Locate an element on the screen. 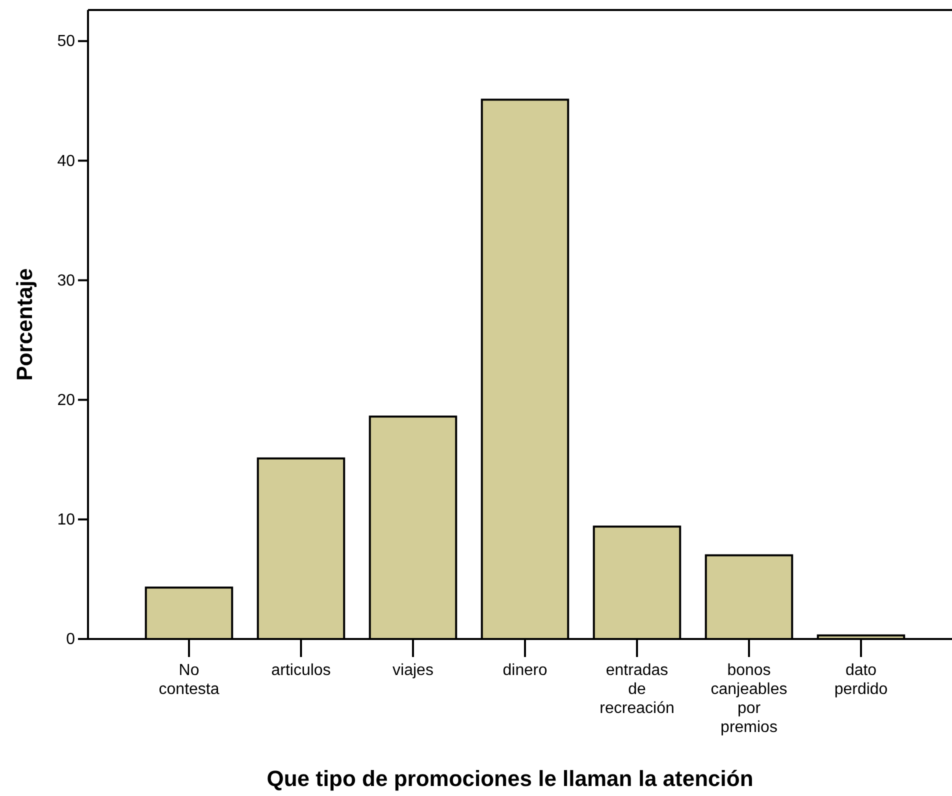  y-tick-label: 10 is located at coordinates (66, 520).